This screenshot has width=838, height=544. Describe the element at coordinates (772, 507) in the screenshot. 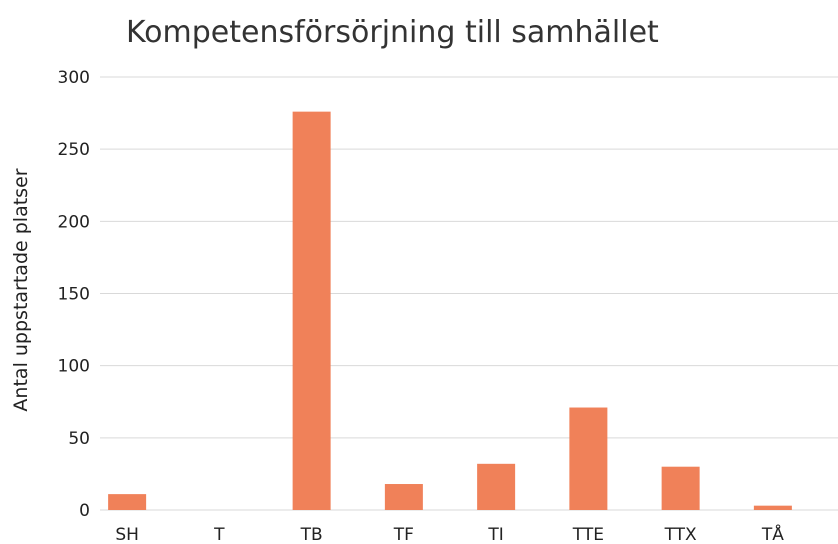

I see `bar-tå` at that location.